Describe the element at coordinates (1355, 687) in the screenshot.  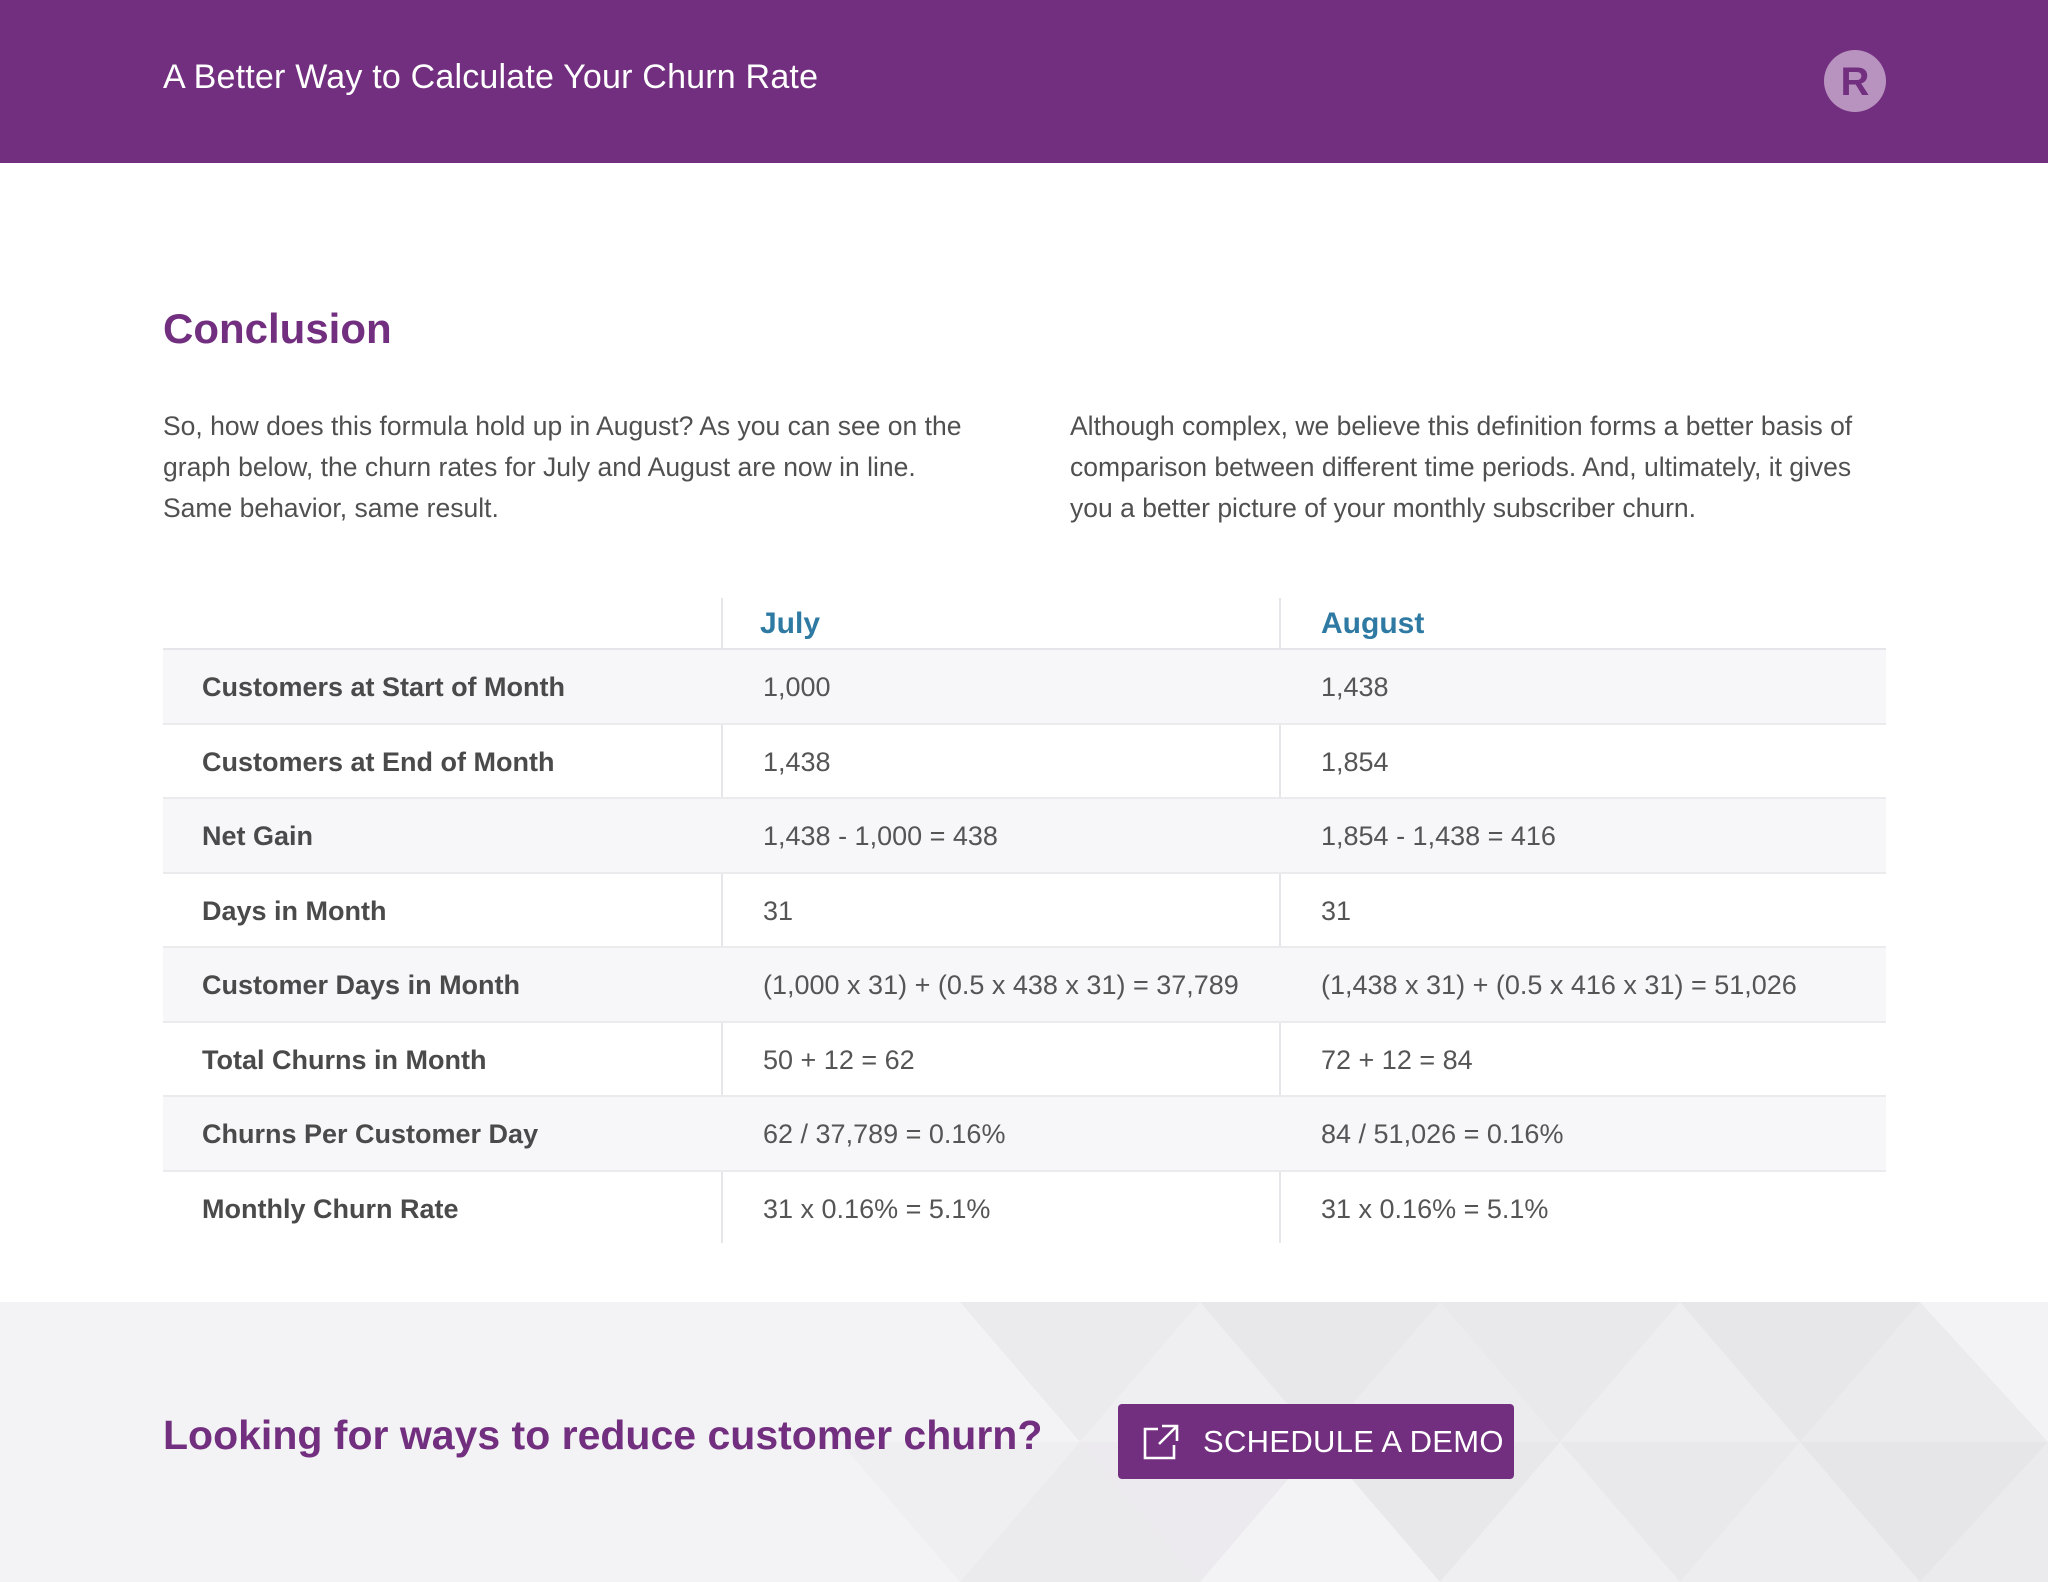
I see `cell-august: 1,438` at that location.